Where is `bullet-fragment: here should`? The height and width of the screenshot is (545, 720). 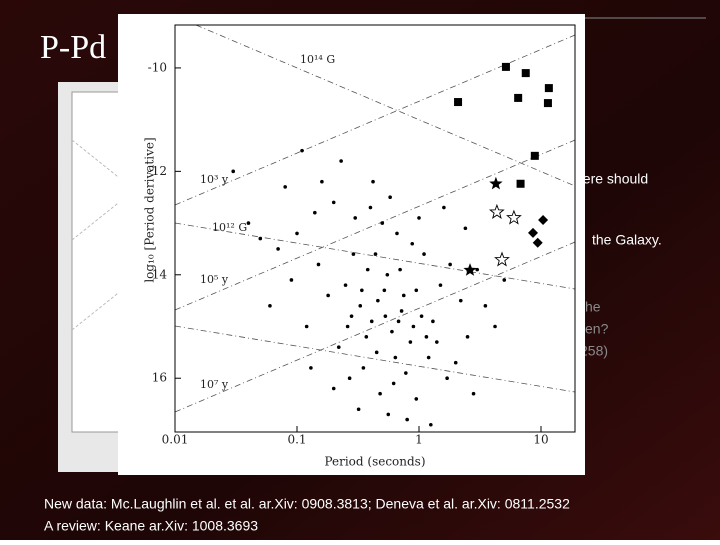 bullet-fragment: here should is located at coordinates (611, 179).